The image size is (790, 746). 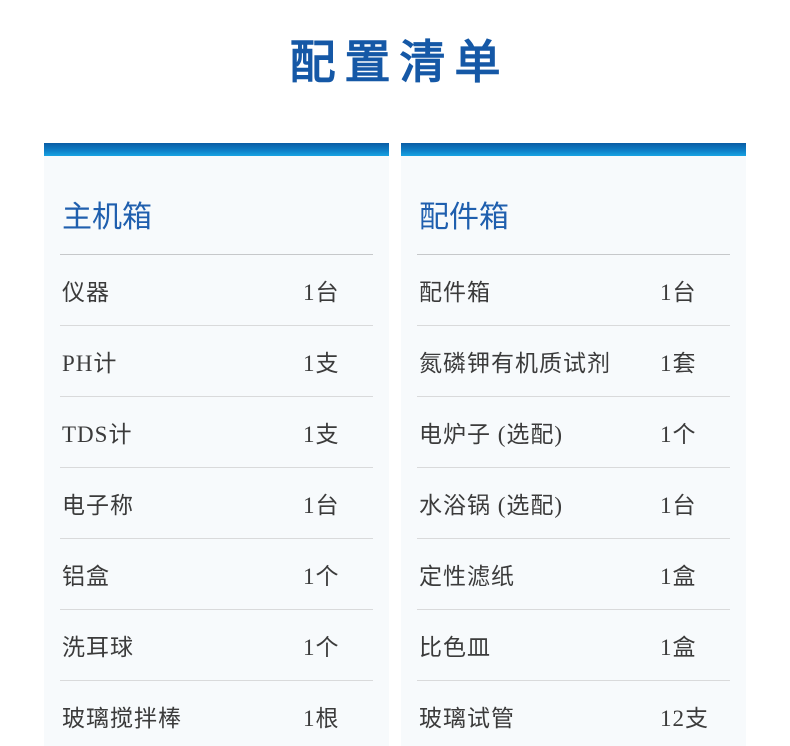 I want to click on table-row: 玻璃搅拌棒 1根, so click(x=216, y=713).